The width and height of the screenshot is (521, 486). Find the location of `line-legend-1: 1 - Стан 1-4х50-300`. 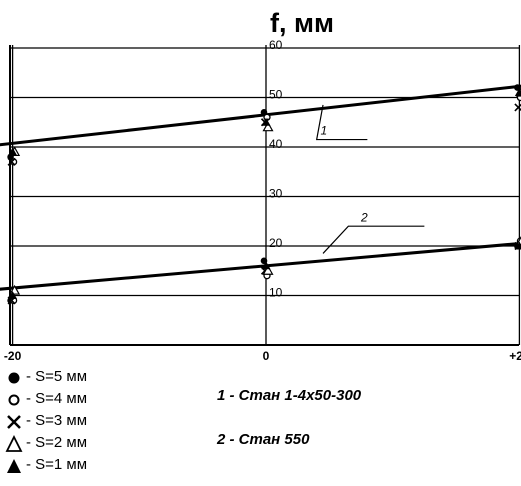

line-legend-1: 1 - Стан 1-4х50-300 is located at coordinates (289, 395).